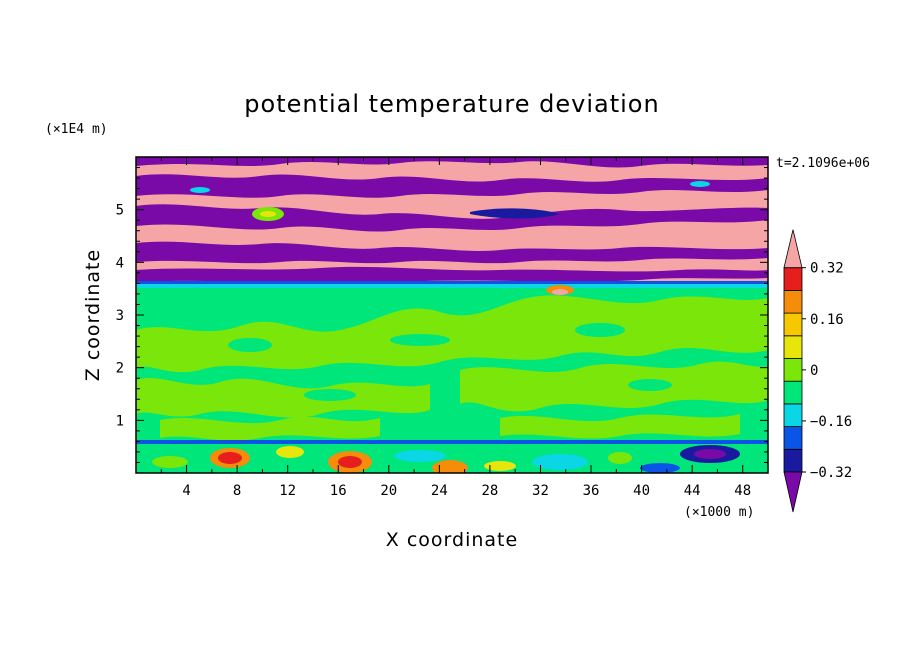 The width and height of the screenshot is (904, 654). I want to click on colorbar-tick-label: 0.32, so click(827, 269).